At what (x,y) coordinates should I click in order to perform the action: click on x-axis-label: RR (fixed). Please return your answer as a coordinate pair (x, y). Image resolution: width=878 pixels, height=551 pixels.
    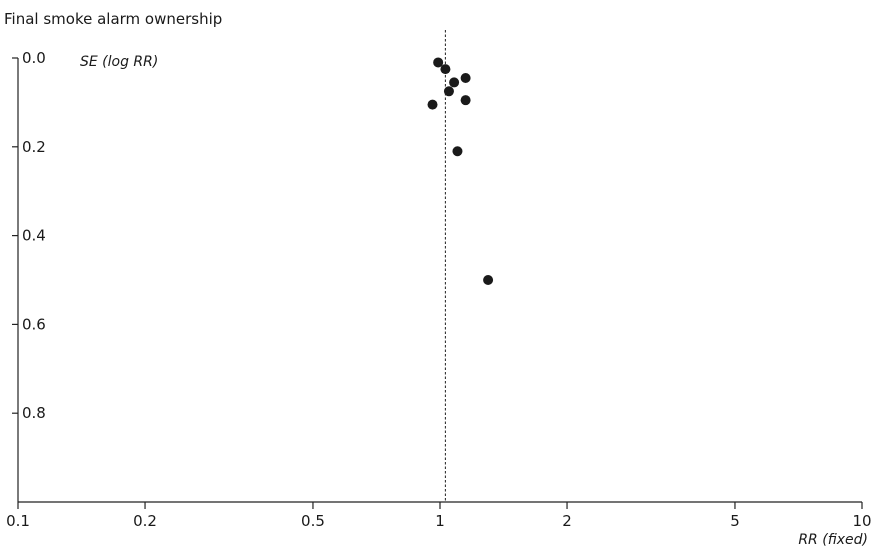
    Looking at the image, I should click on (833, 540).